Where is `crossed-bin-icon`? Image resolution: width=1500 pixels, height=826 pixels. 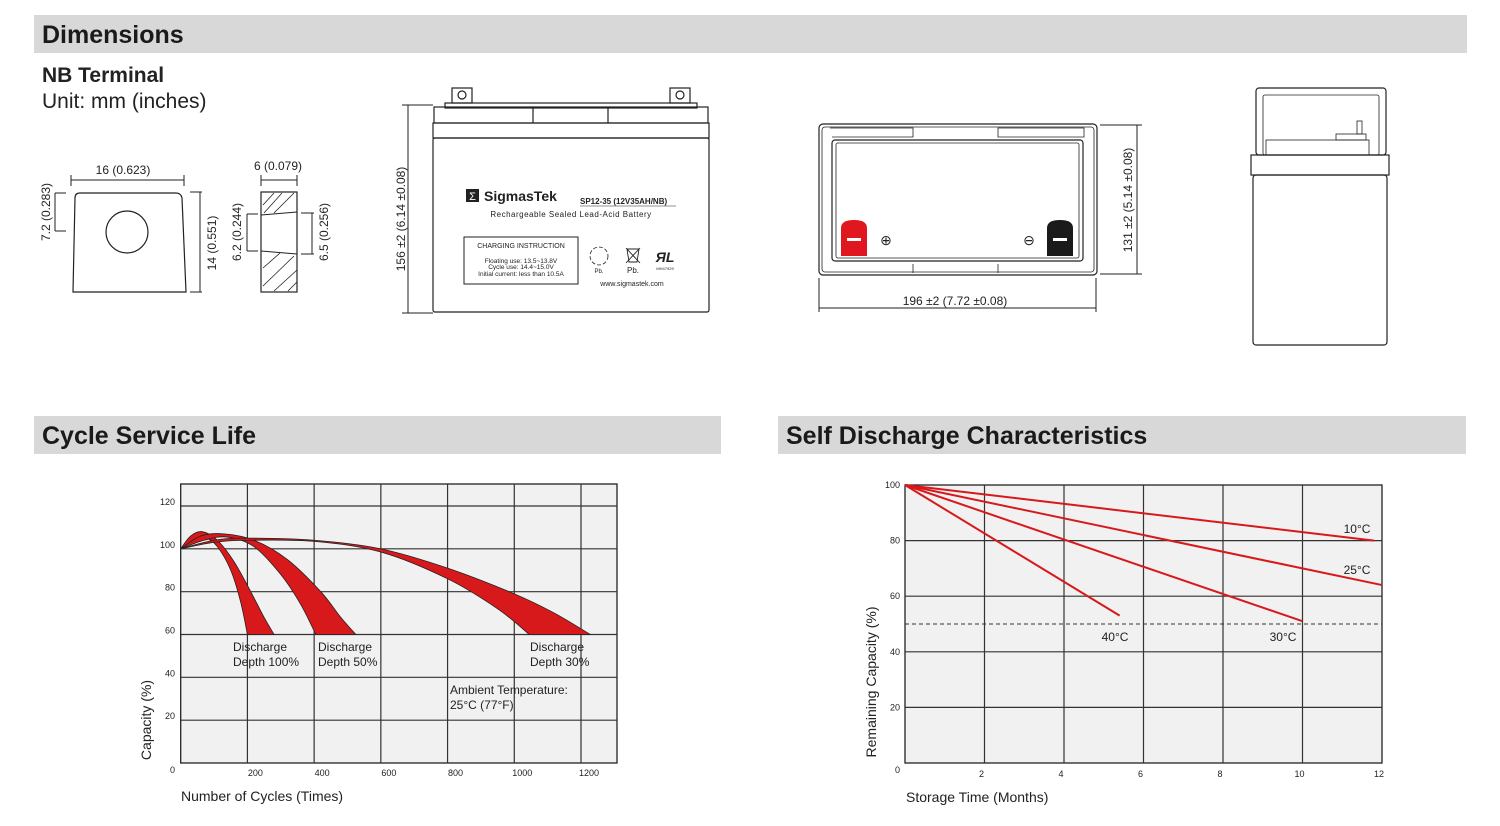
crossed-bin-icon is located at coordinates (633, 255).